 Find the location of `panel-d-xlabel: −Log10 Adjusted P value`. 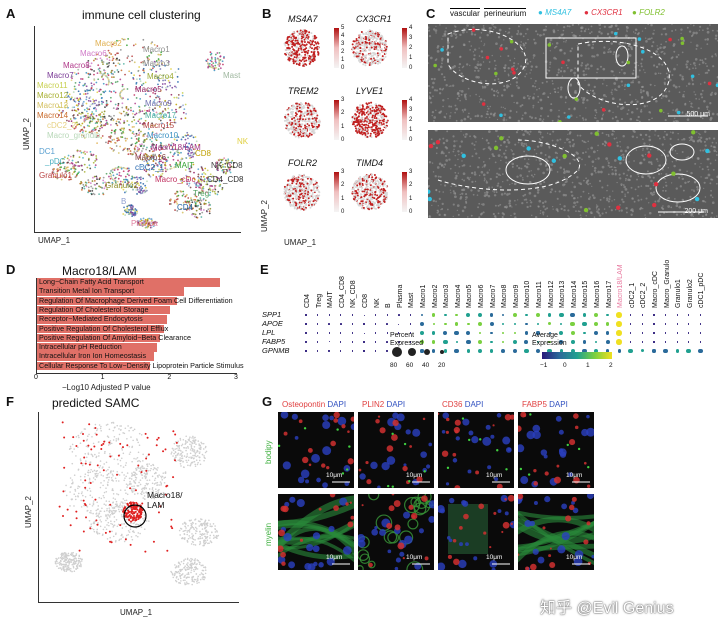

panel-d-xlabel: −Log10 Adjusted P value is located at coordinates (106, 387).